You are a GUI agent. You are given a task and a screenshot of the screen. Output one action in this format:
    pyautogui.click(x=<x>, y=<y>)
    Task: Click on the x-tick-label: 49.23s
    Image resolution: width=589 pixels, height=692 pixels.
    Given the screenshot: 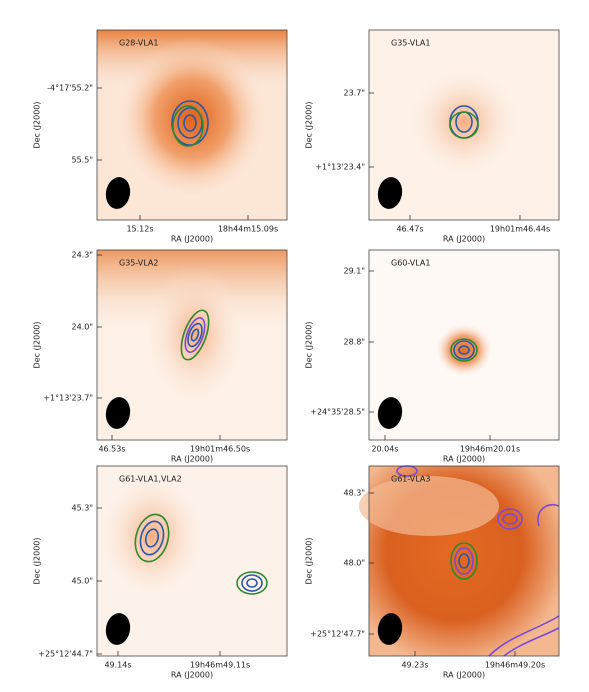 What is the action you would take?
    pyautogui.click(x=414, y=665)
    